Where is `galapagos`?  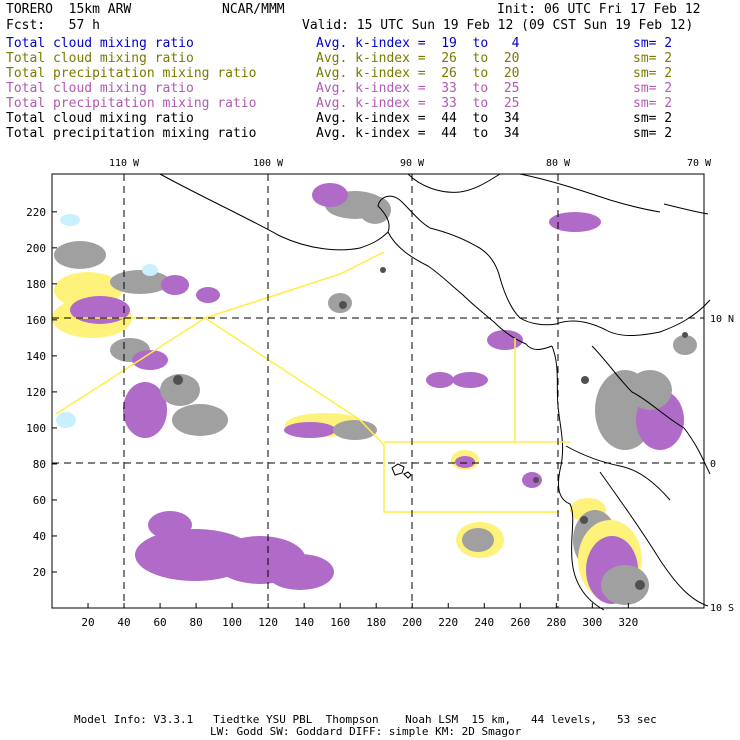 galapagos is located at coordinates (401, 471).